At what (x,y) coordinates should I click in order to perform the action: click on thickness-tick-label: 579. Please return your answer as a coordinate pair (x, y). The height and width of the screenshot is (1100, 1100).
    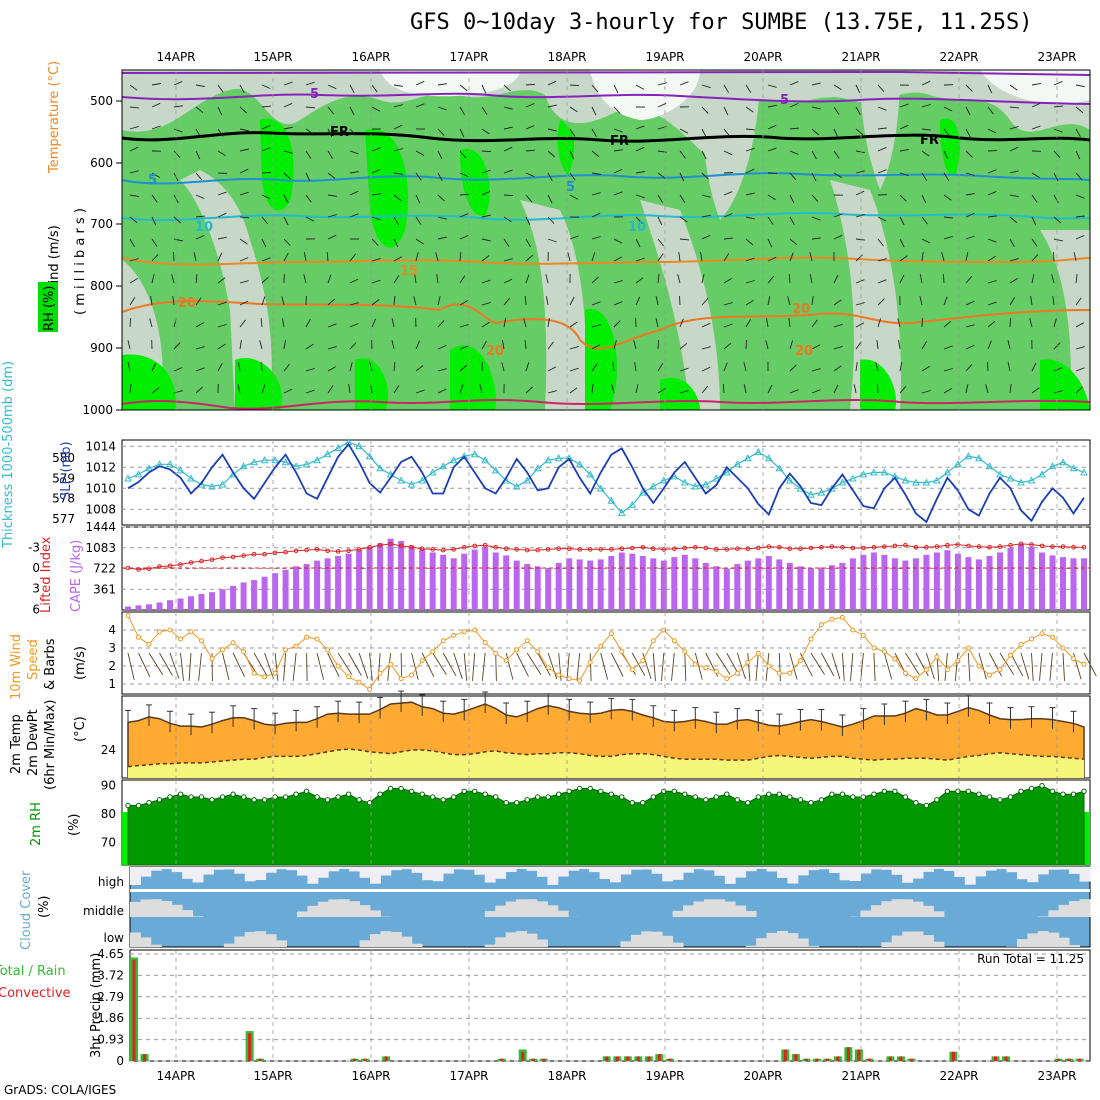
    Looking at the image, I should click on (63, 478).